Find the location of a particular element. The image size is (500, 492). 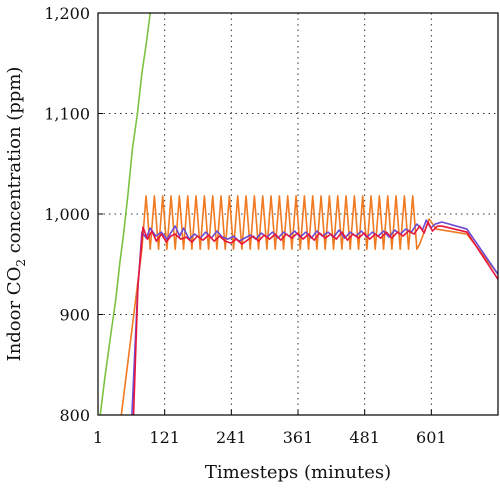

y-tick-label: 900 is located at coordinates (74, 315).